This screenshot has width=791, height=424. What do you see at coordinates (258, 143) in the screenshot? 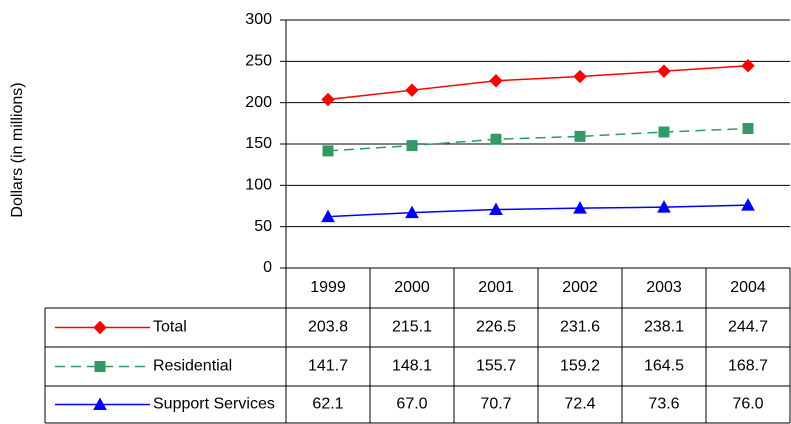
I see `y-tick-label: 150` at bounding box center [258, 143].